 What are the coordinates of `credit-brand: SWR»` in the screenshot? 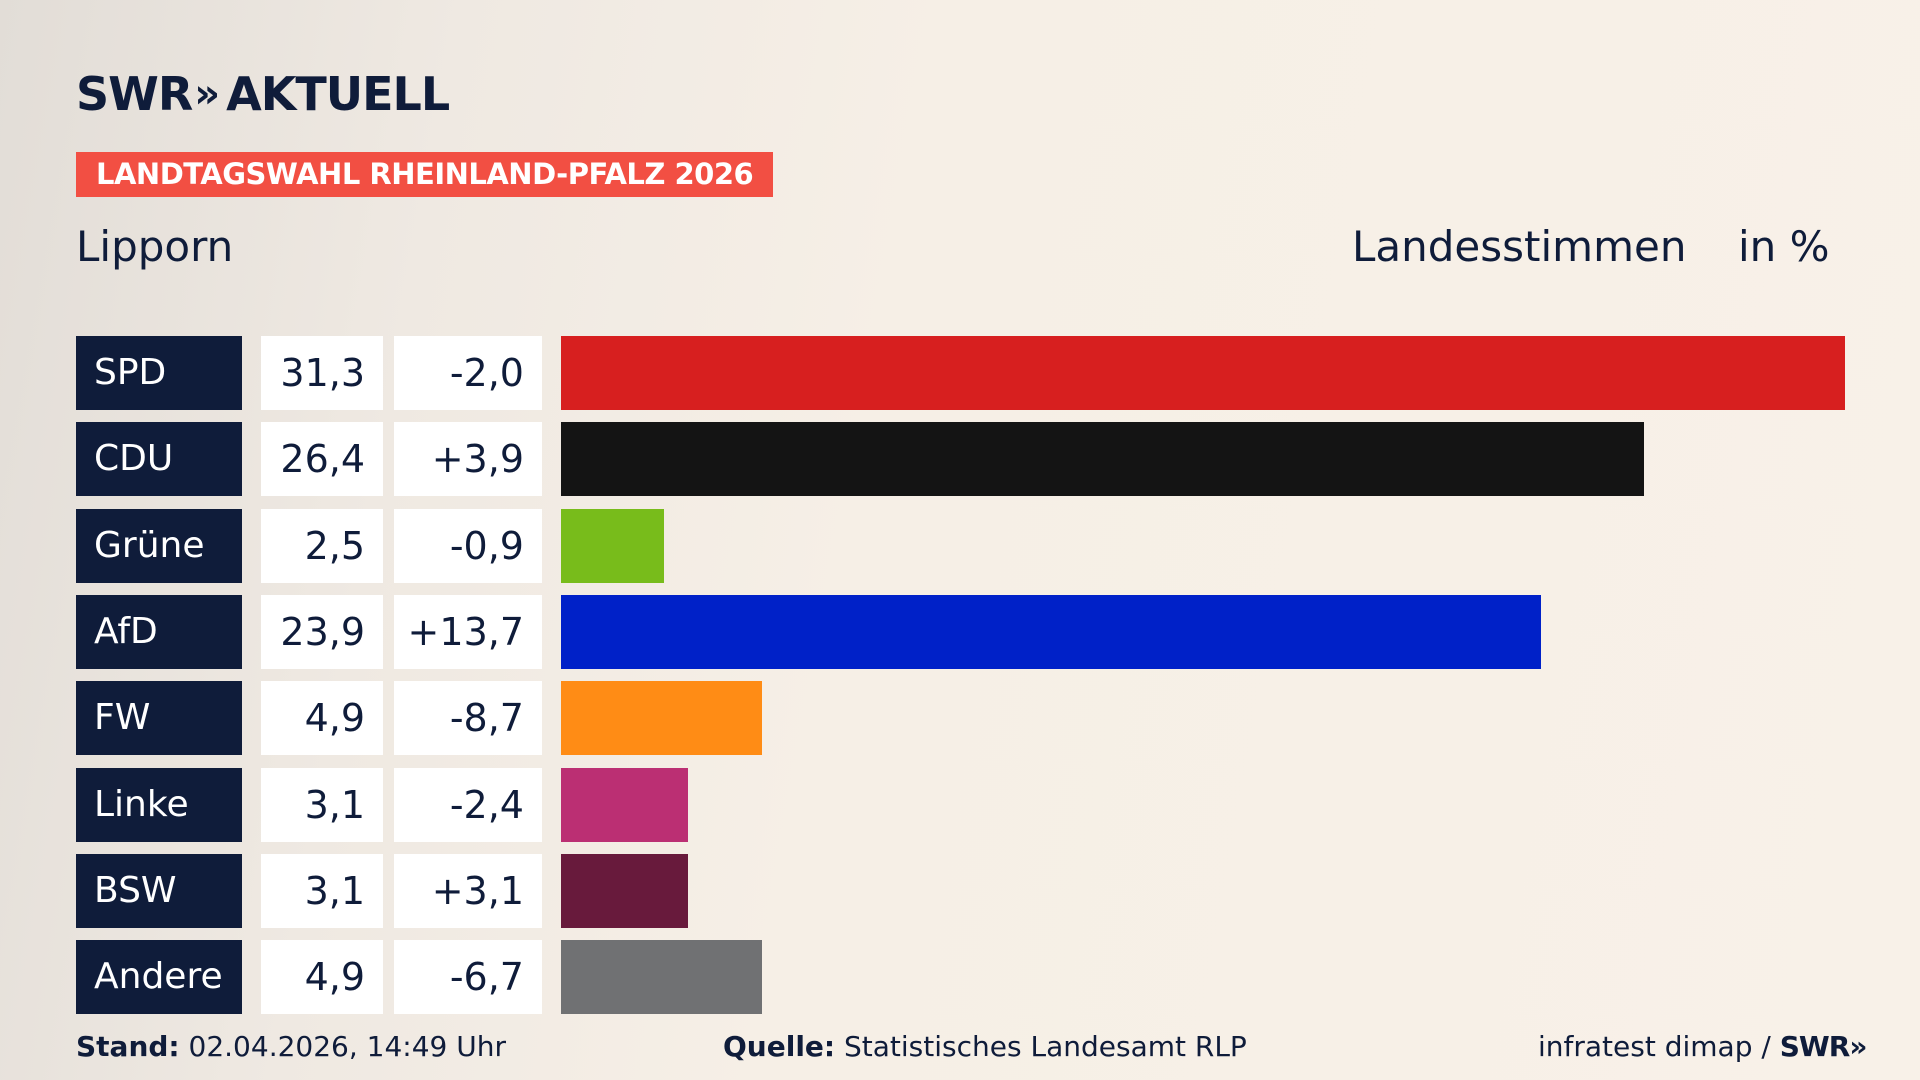 It's located at (1823, 1046).